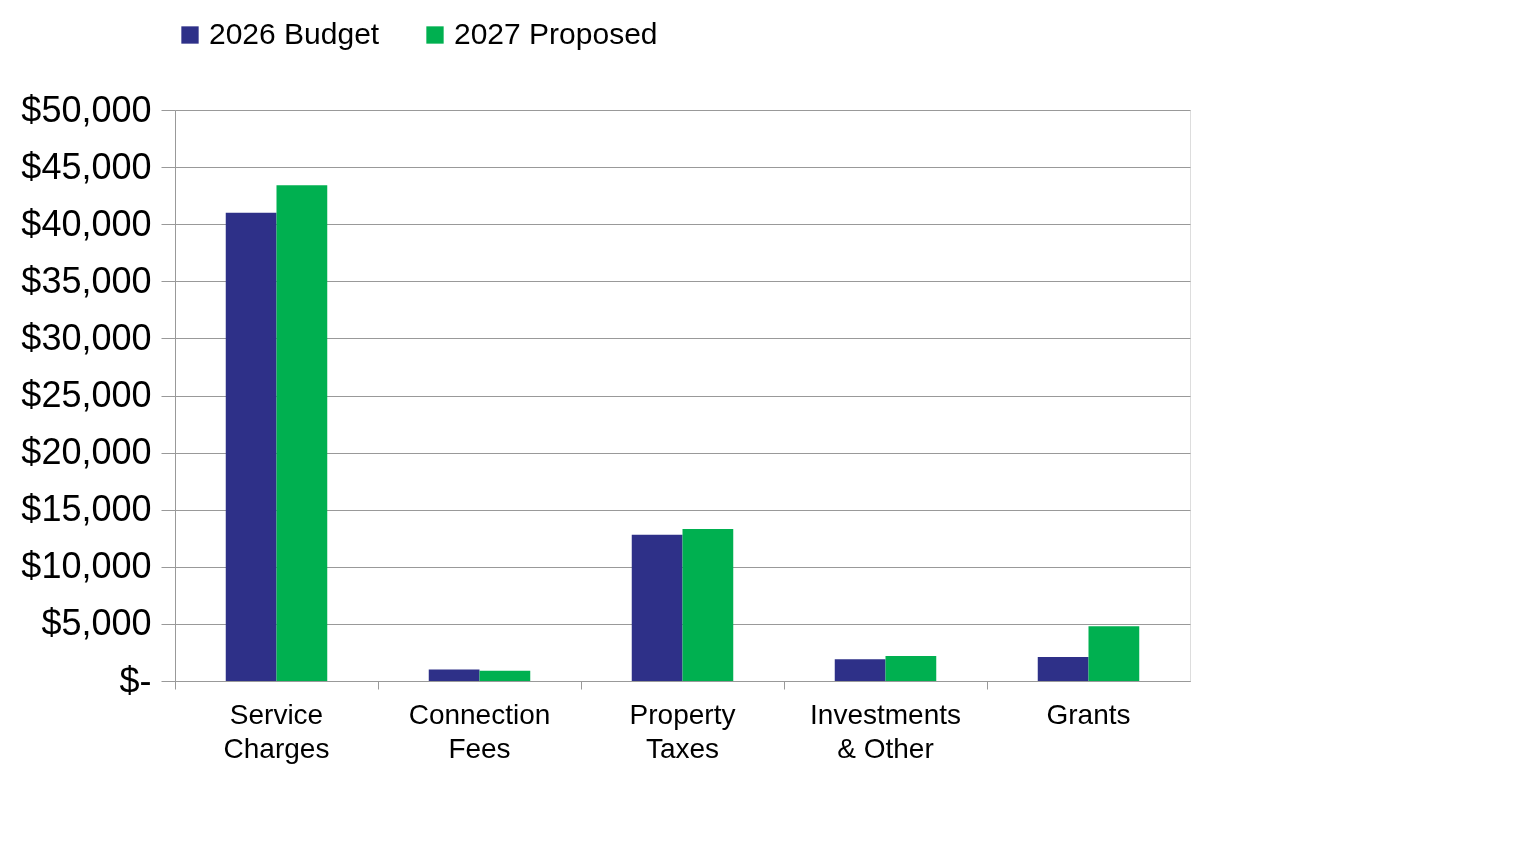 The image size is (1516, 868). What do you see at coordinates (86, 566) in the screenshot?
I see `y-tick-label: $10,000` at bounding box center [86, 566].